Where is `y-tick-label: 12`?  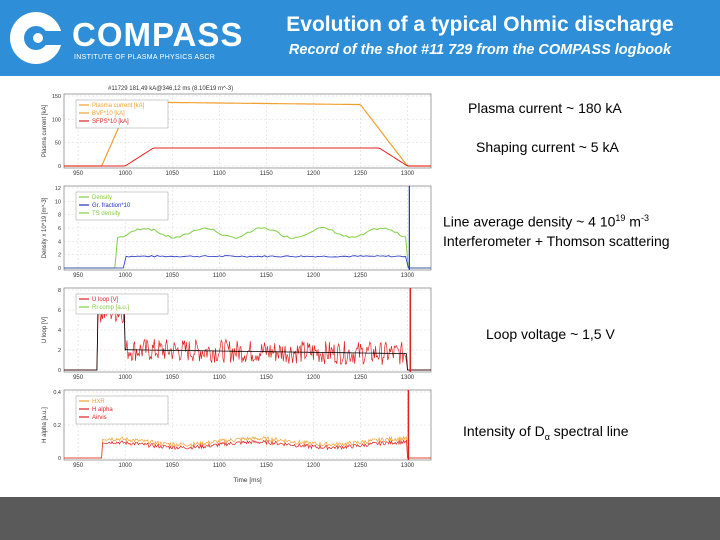
y-tick-label: 12 is located at coordinates (58, 189).